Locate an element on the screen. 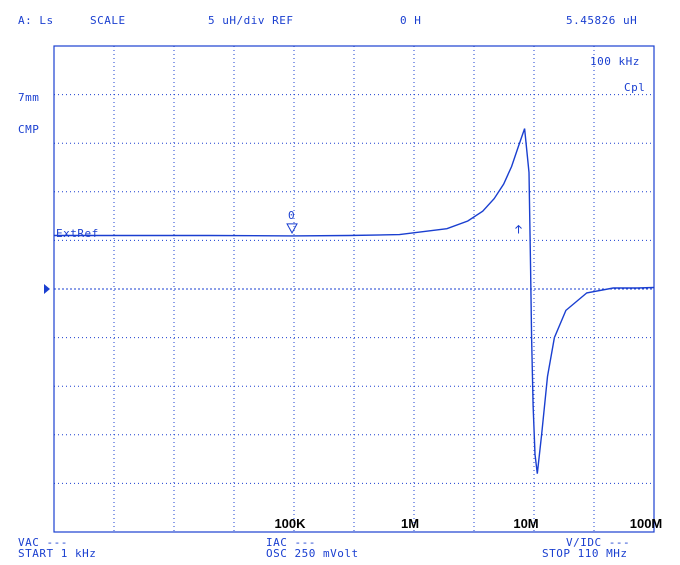 This screenshot has height=565, width=680. stop-label: STOP 110 MHz is located at coordinates (584, 553).